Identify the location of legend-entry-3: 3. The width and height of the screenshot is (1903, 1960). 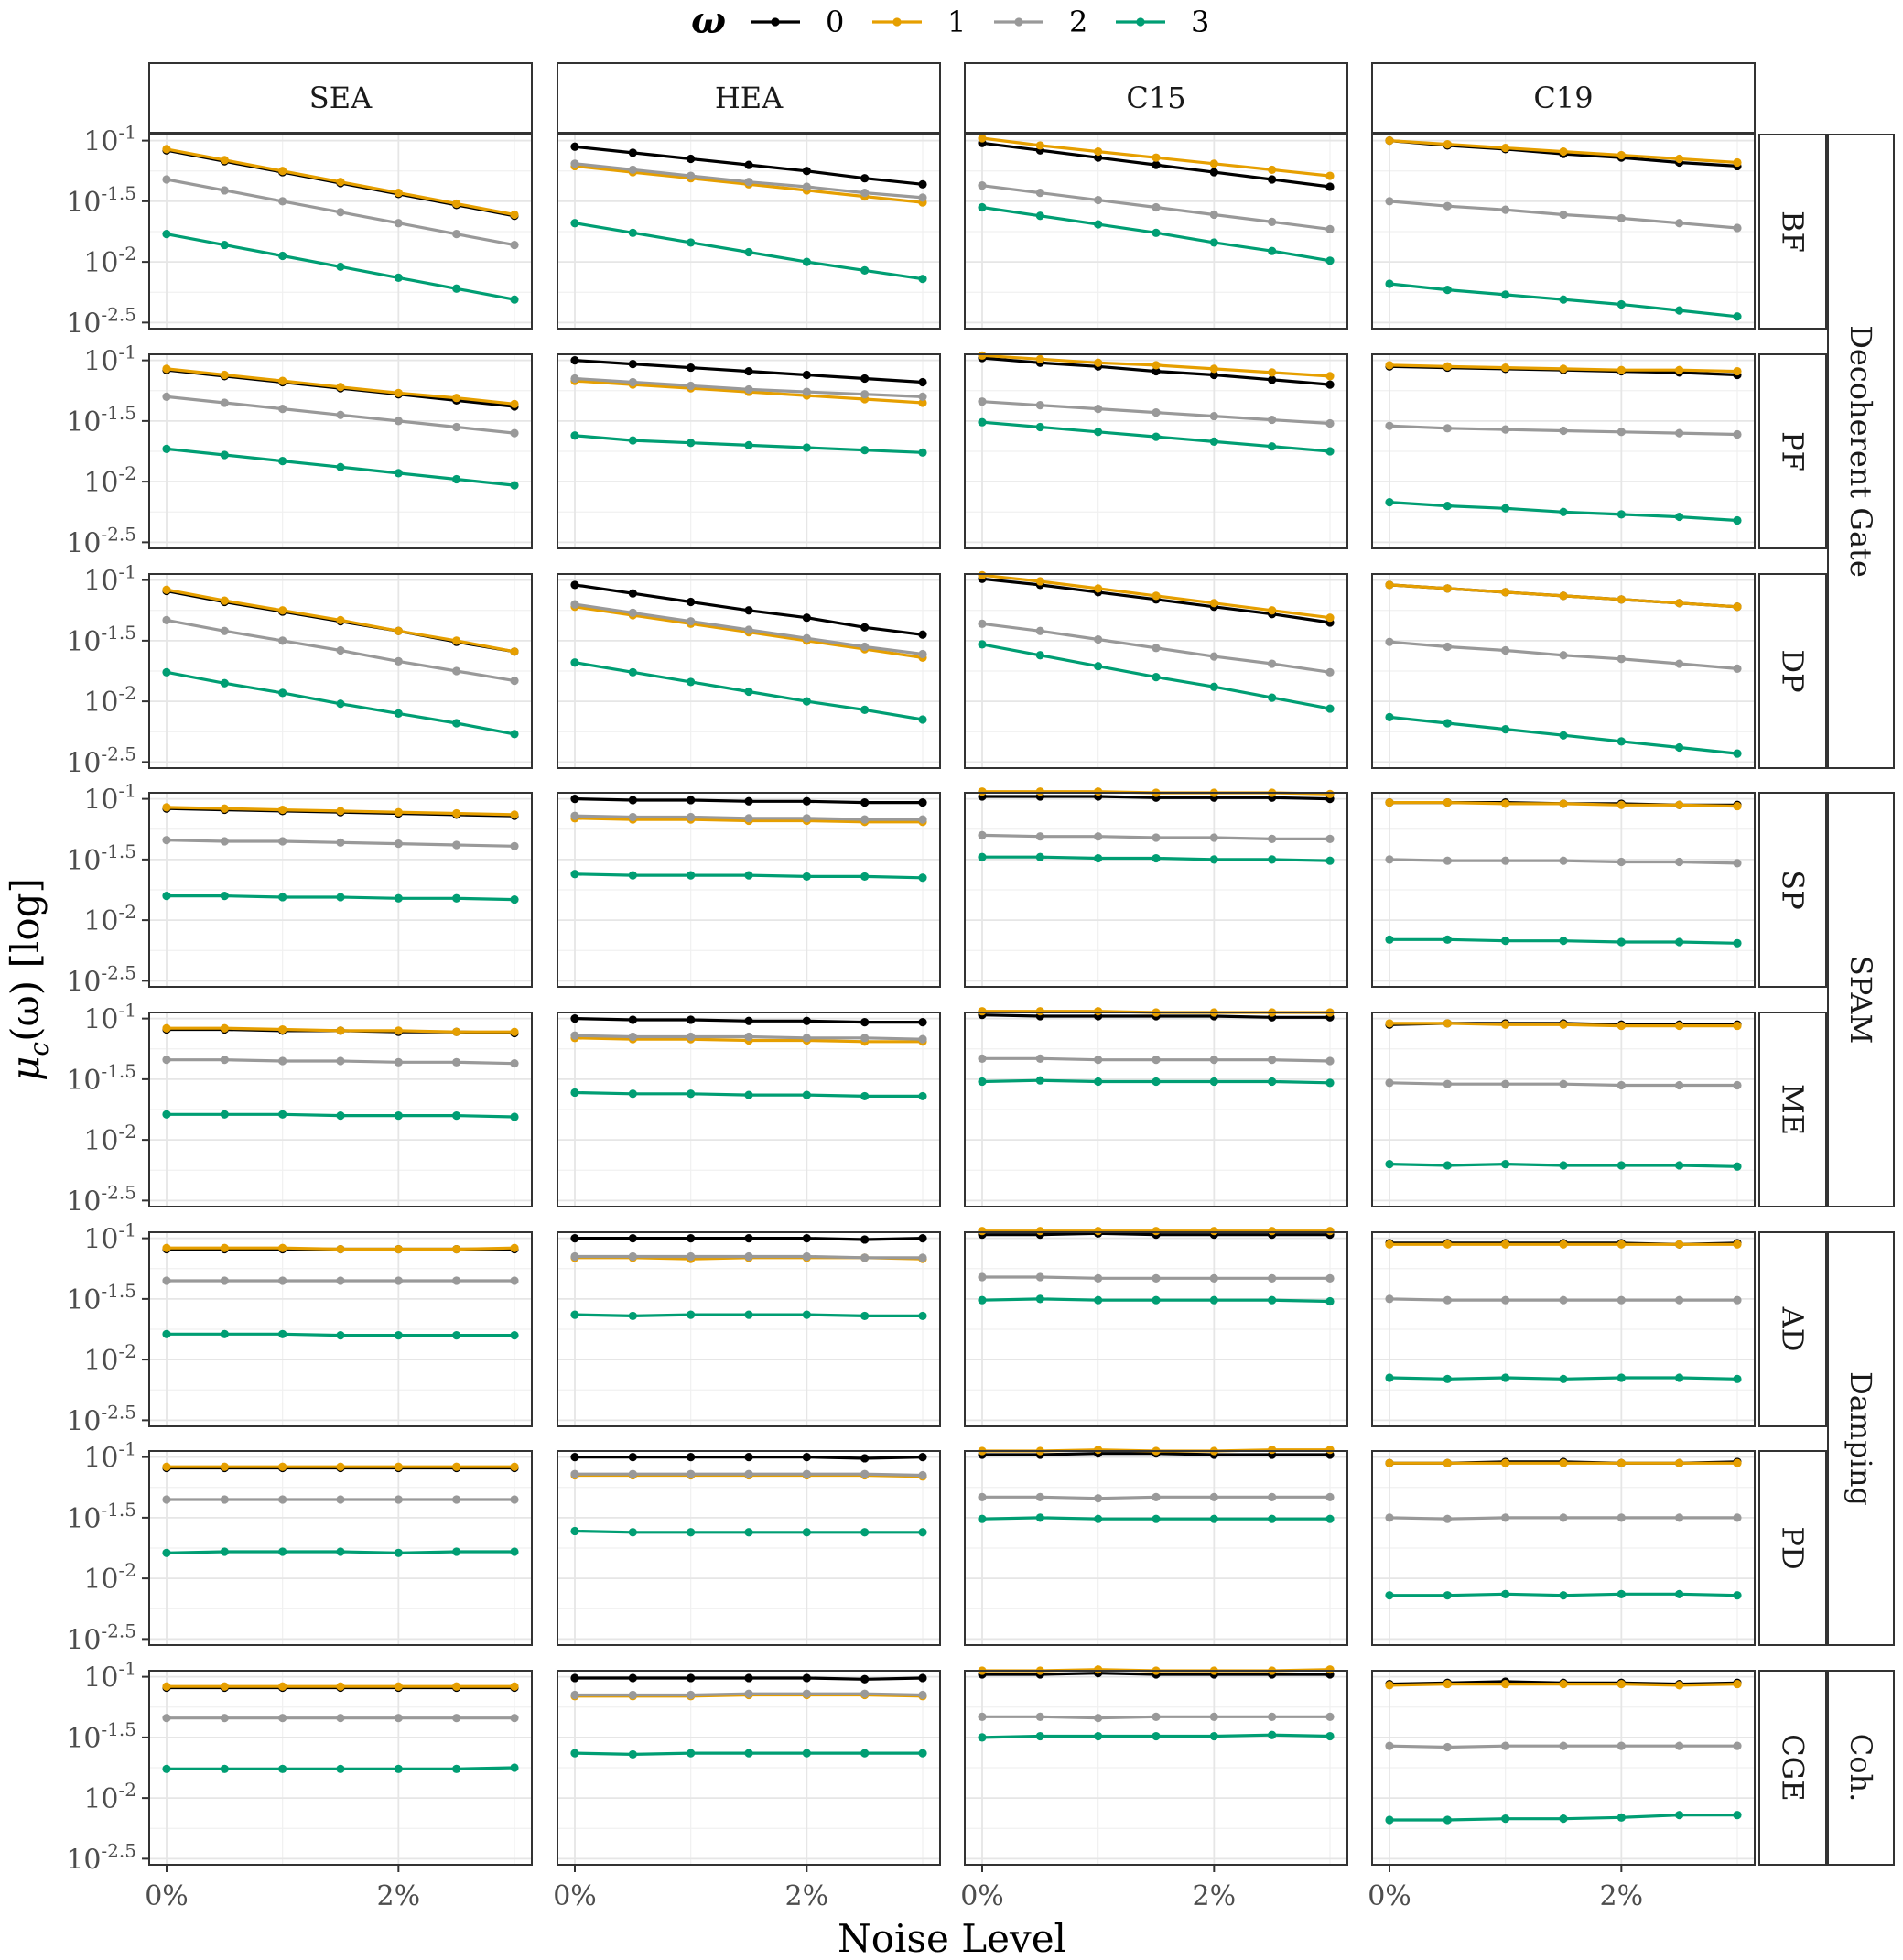
(1162, 22).